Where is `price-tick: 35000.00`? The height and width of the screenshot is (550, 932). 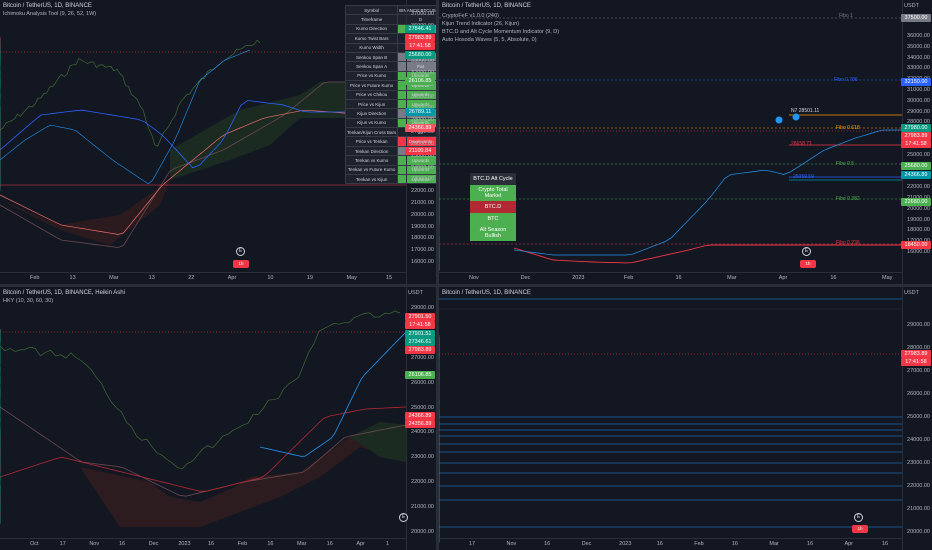 price-tick: 35000.00 is located at coordinates (918, 46).